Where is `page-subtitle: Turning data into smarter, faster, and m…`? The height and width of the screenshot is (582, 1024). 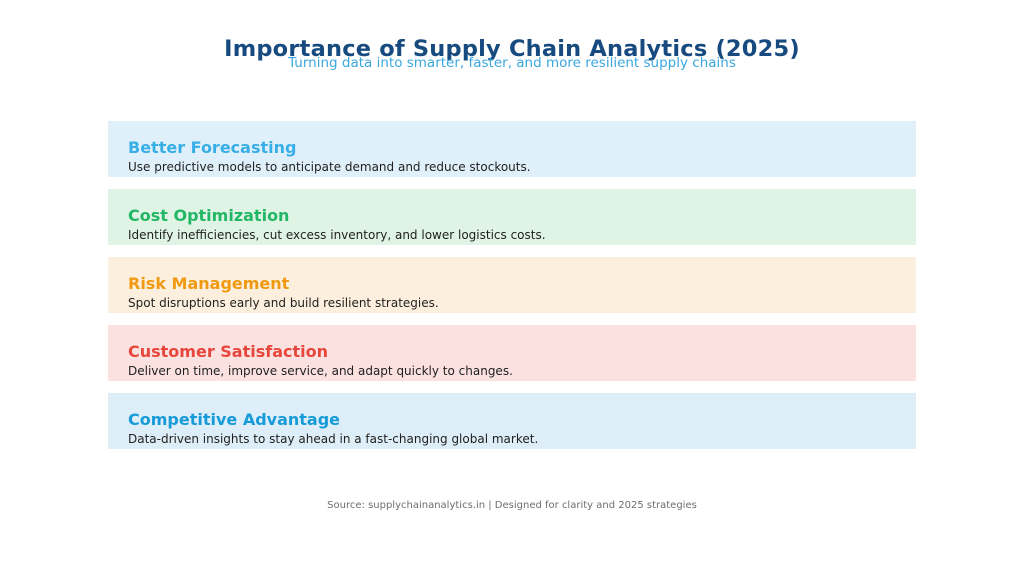
page-subtitle: Turning data into smarter, faster, and m… is located at coordinates (512, 63).